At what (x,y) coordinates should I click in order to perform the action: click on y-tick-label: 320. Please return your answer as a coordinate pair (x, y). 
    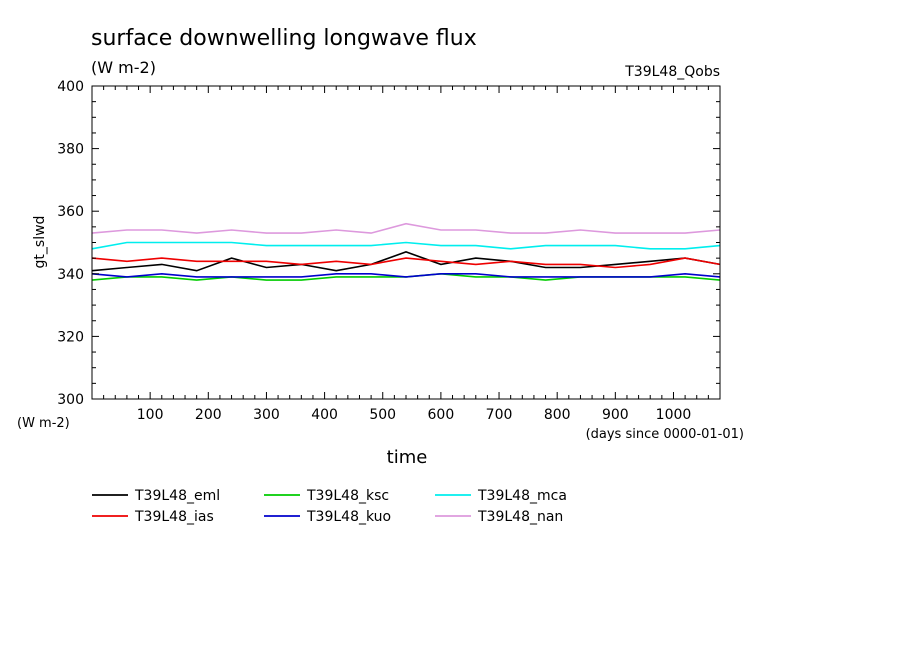
    Looking at the image, I should click on (70, 337).